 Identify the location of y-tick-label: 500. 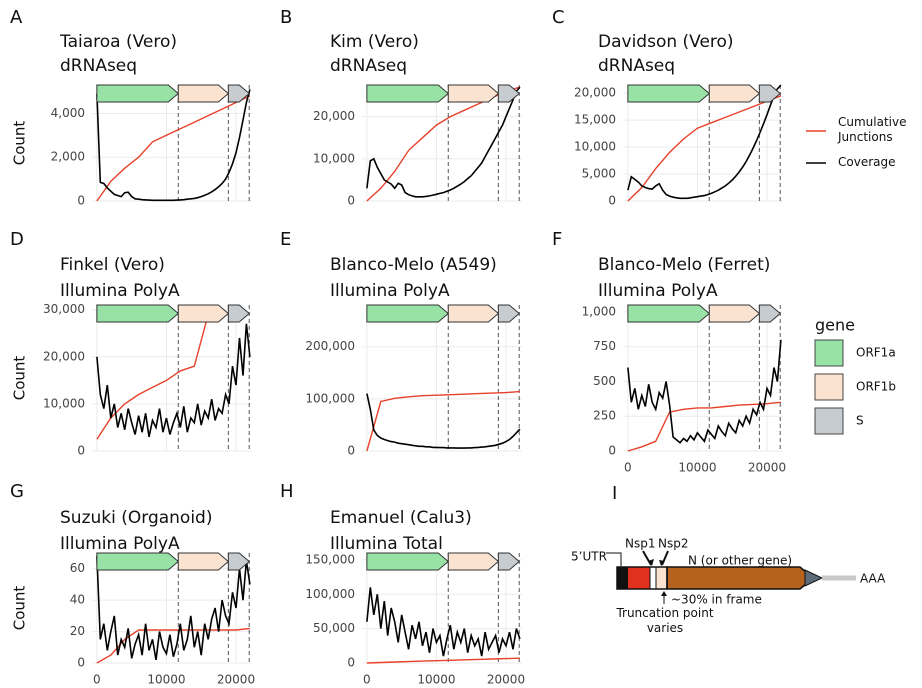
(604, 381).